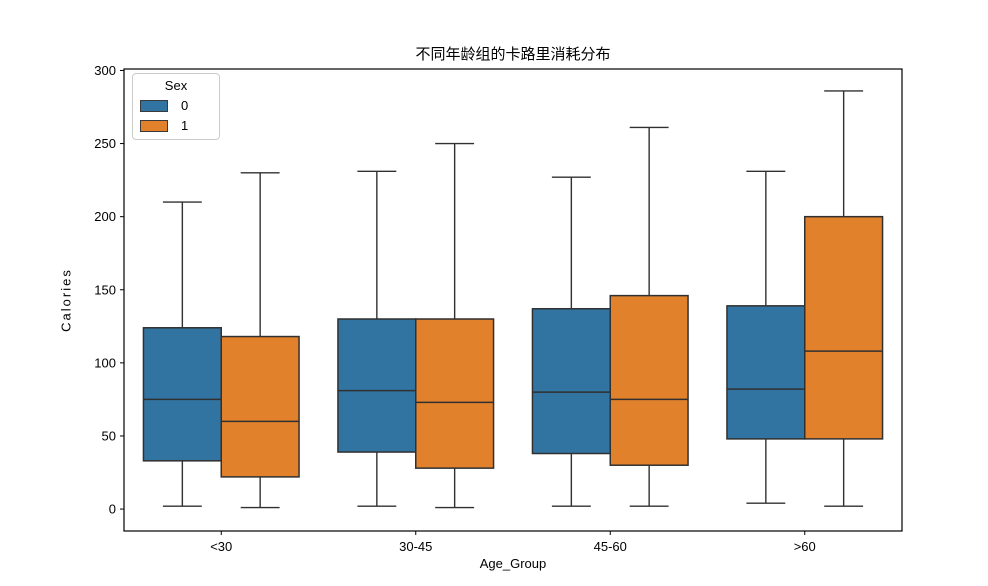  I want to click on box->60-sex1, so click(844, 298).